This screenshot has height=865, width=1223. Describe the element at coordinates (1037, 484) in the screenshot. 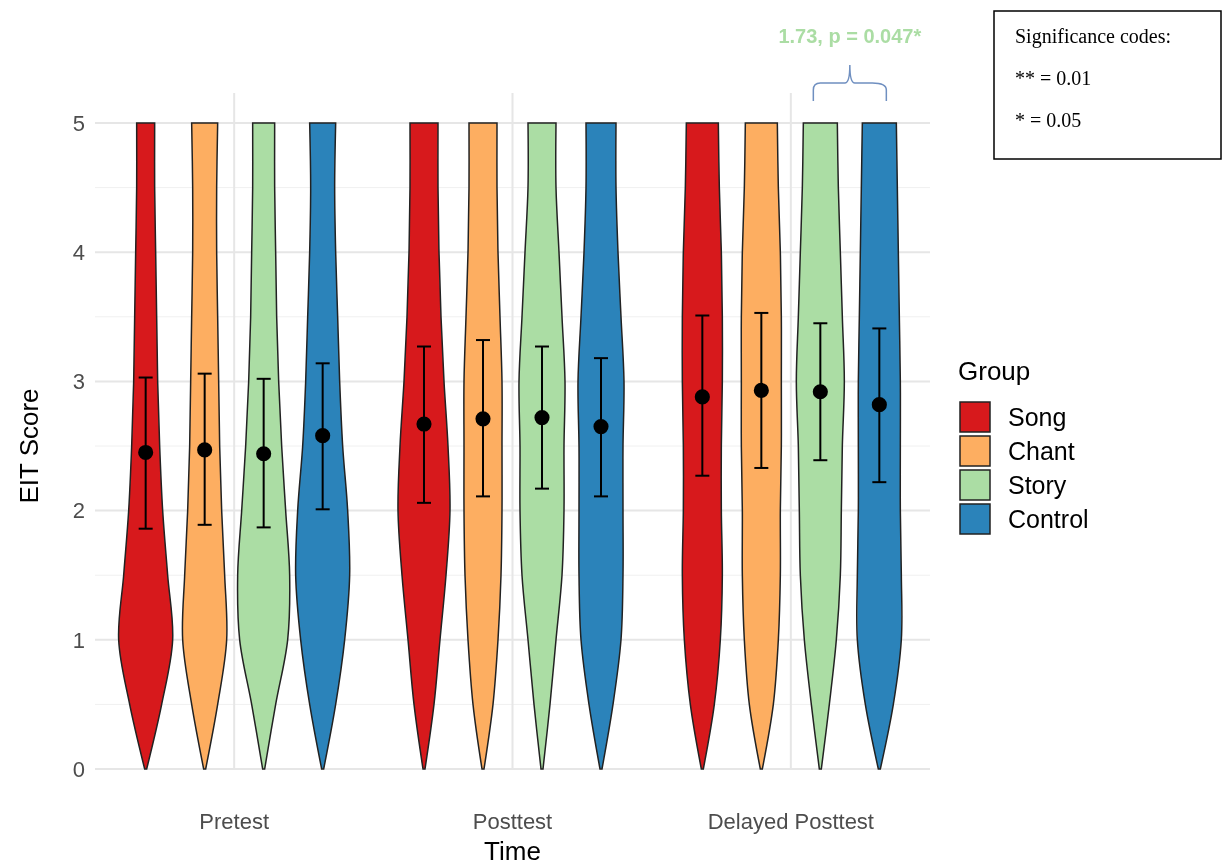

I see `legend-label: Story` at that location.